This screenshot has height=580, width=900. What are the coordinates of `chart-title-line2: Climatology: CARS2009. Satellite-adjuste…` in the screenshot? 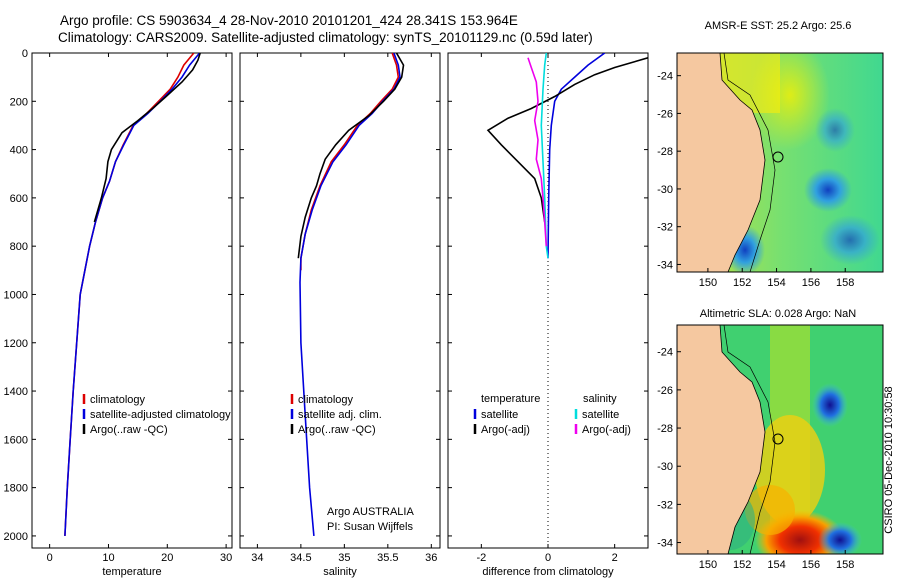 It's located at (325, 37).